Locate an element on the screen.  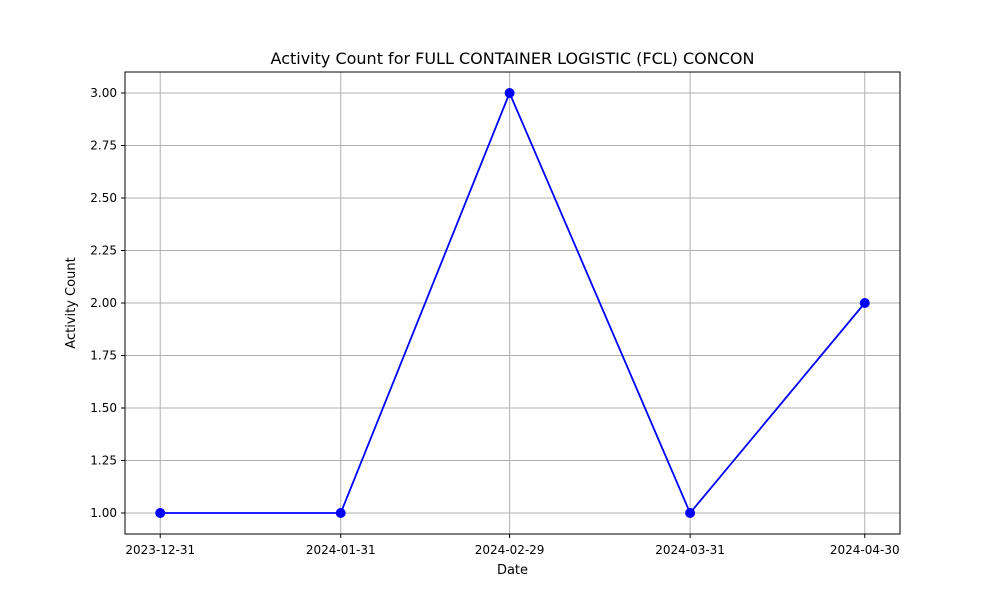
y-tick-label: 1.00 is located at coordinates (103, 513).